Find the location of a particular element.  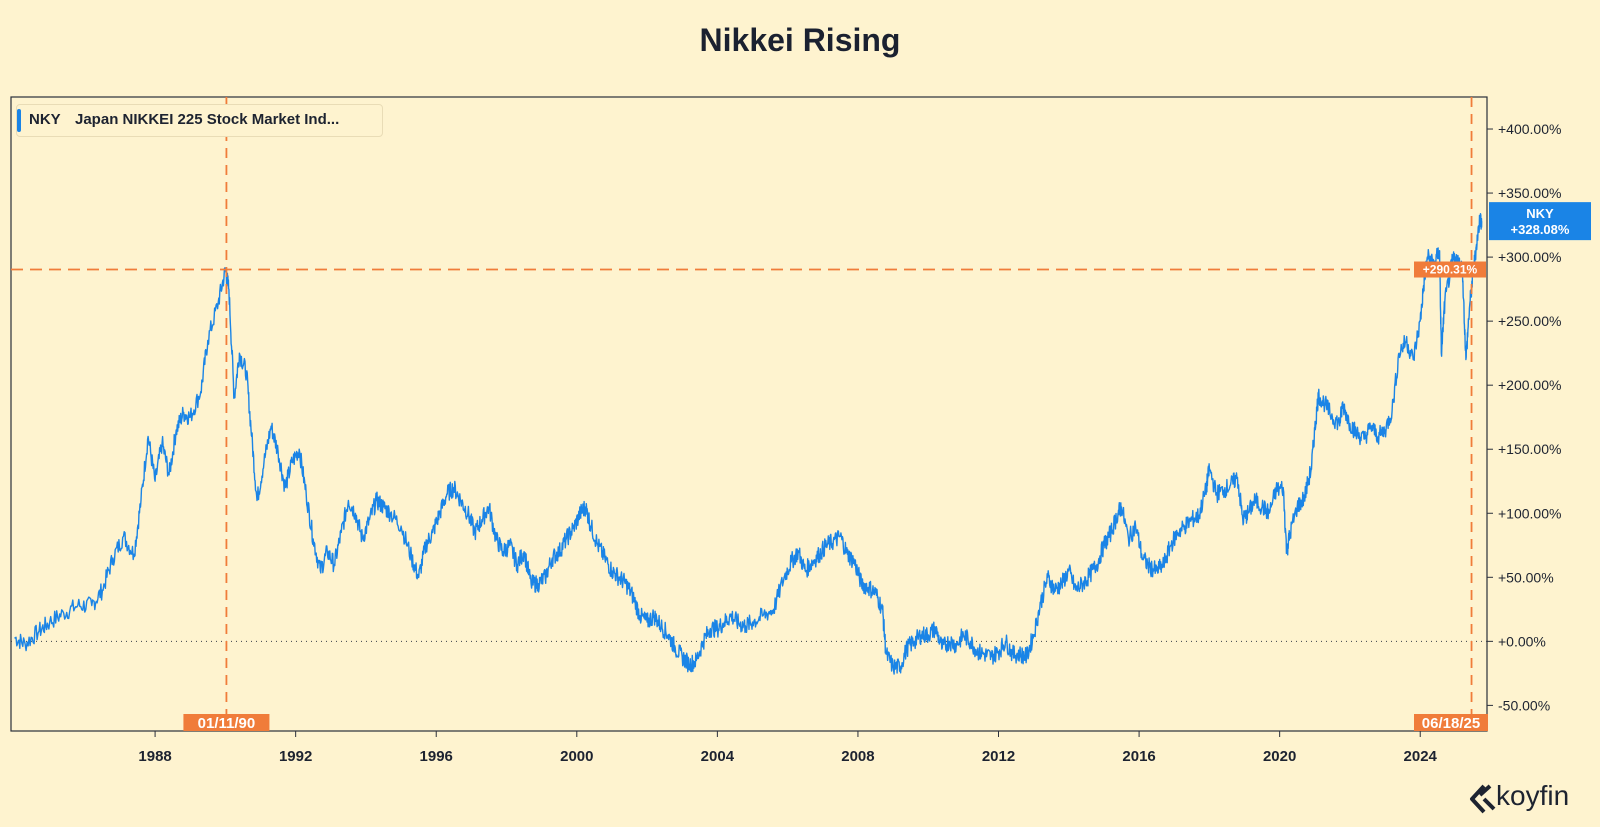

crosshair-value-badge is located at coordinates (1450, 269).